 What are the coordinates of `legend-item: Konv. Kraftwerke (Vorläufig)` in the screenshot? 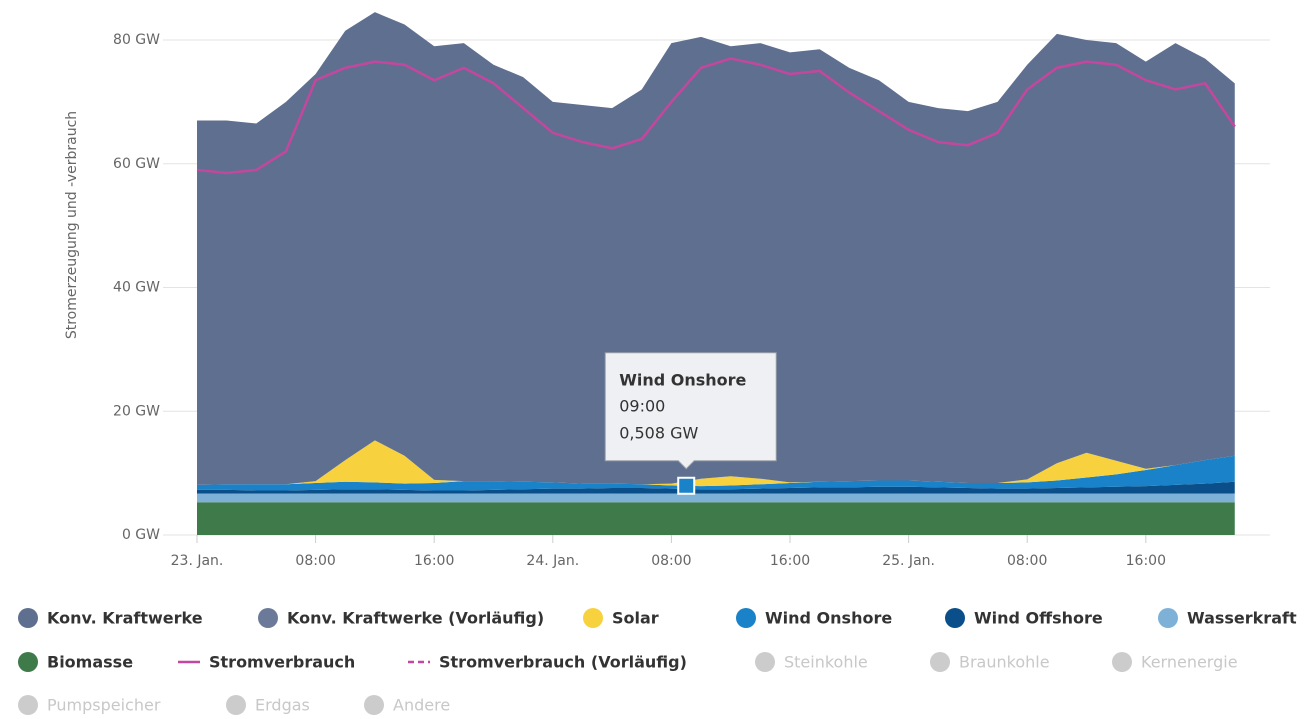 It's located at (401, 618).